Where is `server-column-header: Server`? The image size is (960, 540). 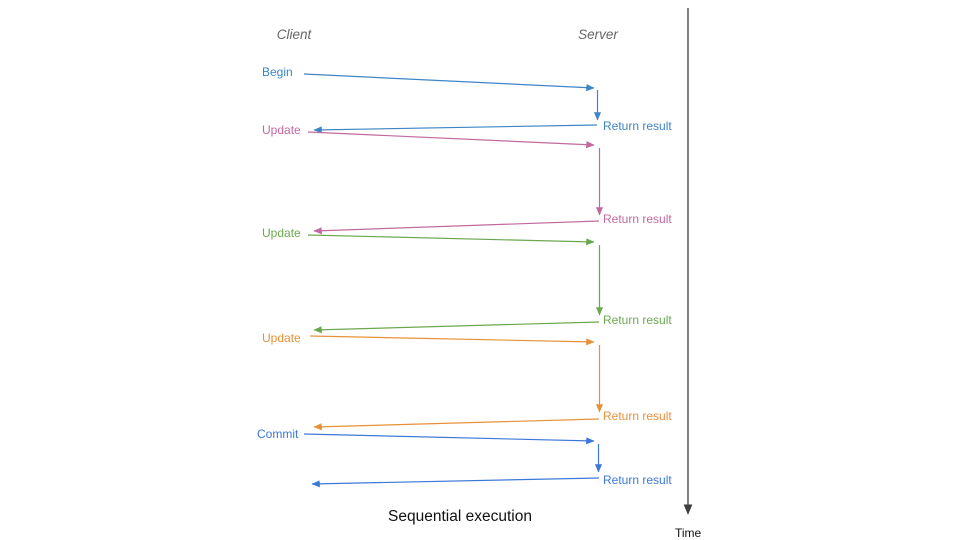
server-column-header: Server is located at coordinates (598, 34).